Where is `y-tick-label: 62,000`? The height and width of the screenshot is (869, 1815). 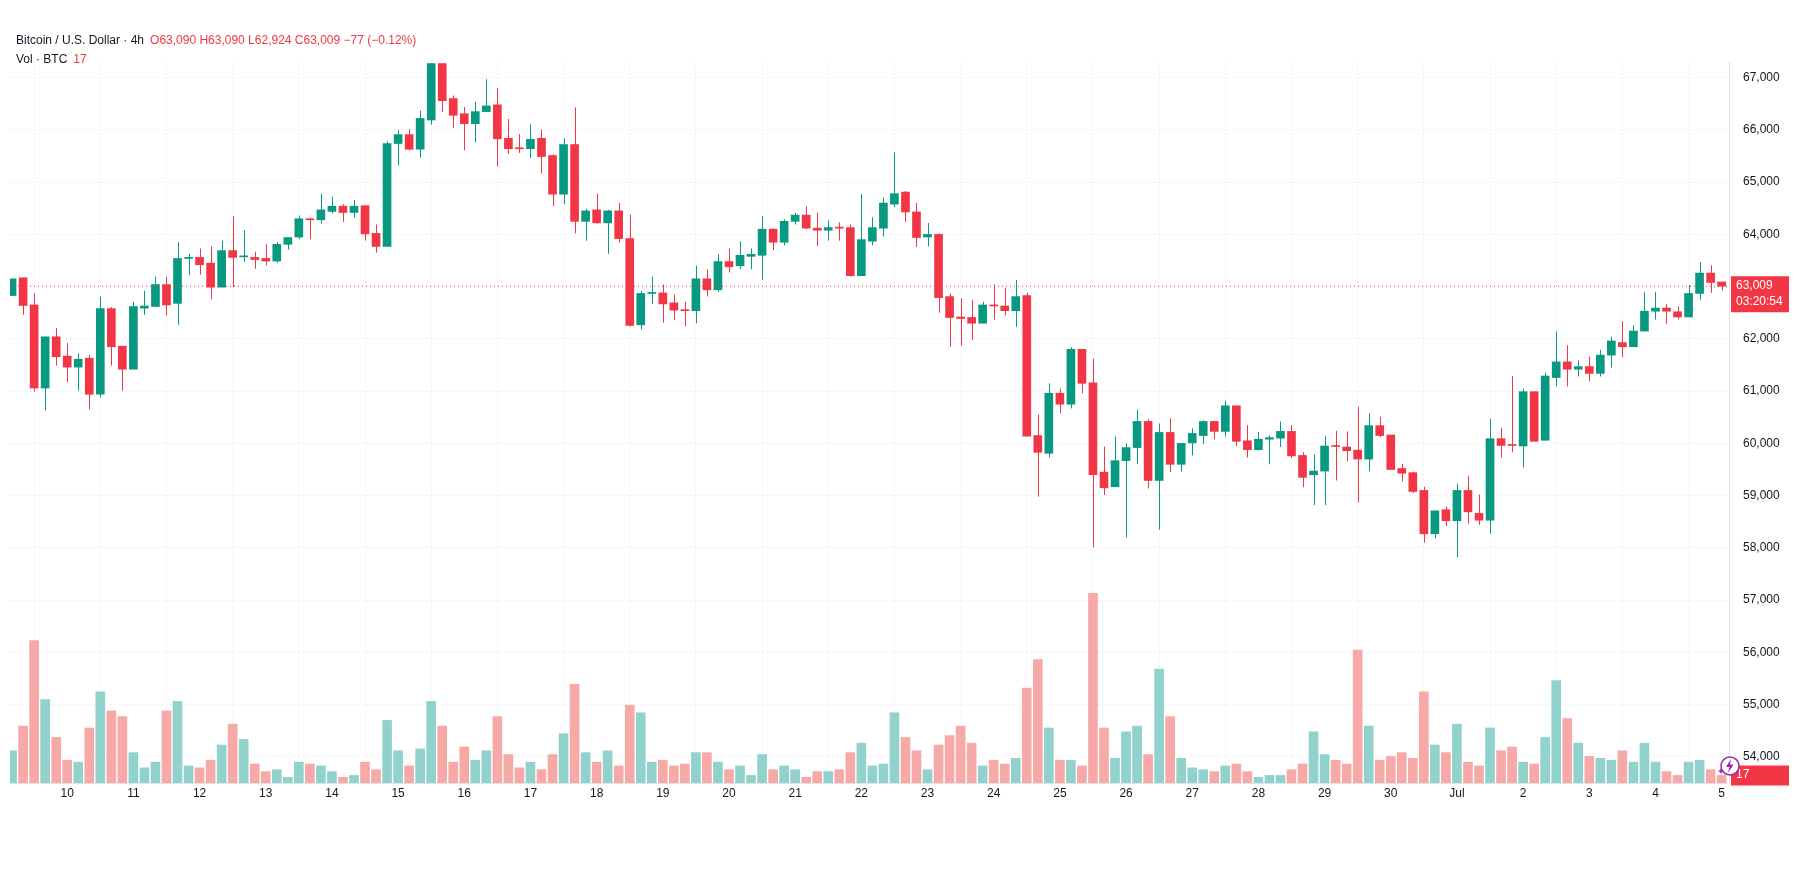
y-tick-label: 62,000 is located at coordinates (1762, 338).